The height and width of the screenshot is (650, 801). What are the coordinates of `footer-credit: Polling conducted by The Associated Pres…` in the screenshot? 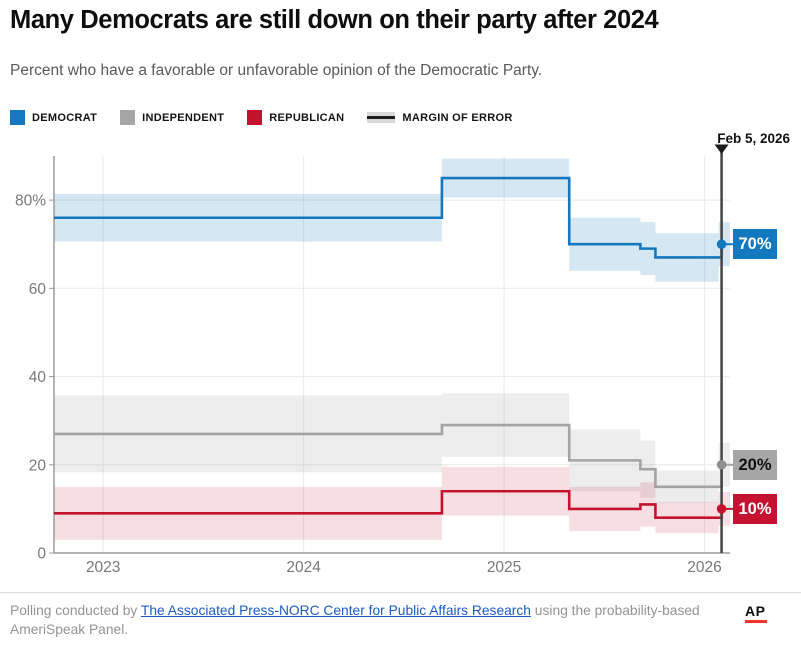 It's located at (357, 620).